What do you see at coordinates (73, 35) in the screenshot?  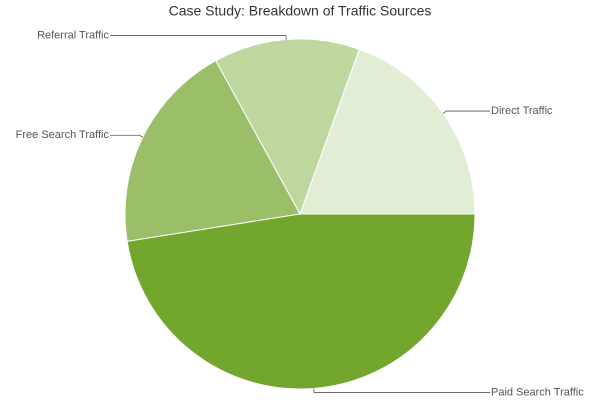 I see `slice-label: Referral Traffic` at bounding box center [73, 35].